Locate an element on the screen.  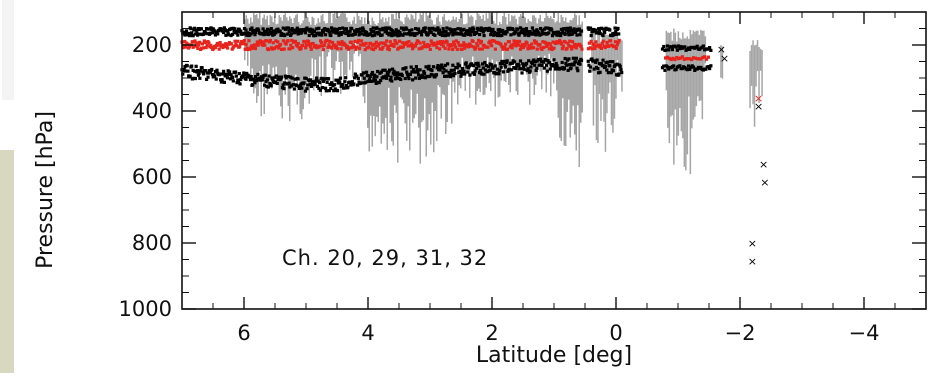
isolated-point: × is located at coordinates (752, 243).